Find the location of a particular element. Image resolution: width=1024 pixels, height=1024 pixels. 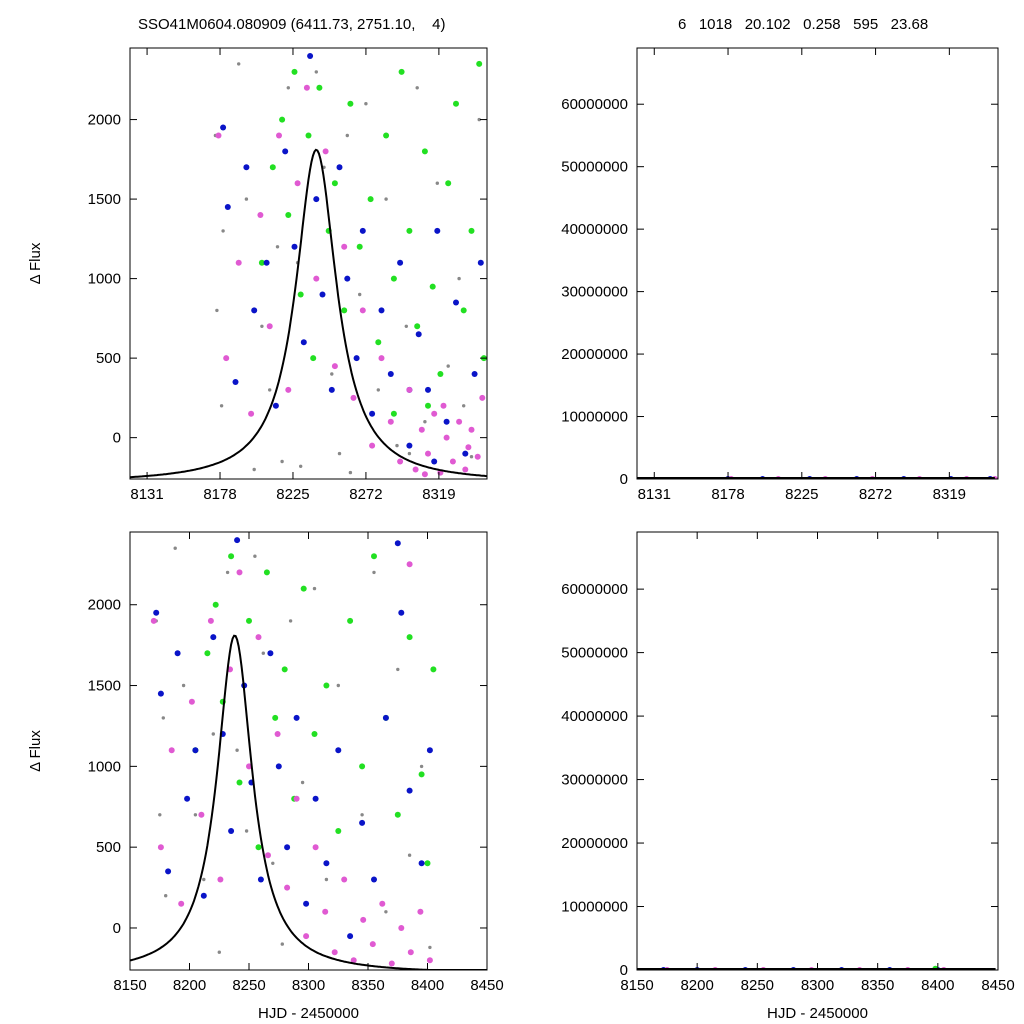

x-tick-label: 8225 is located at coordinates (801, 494).